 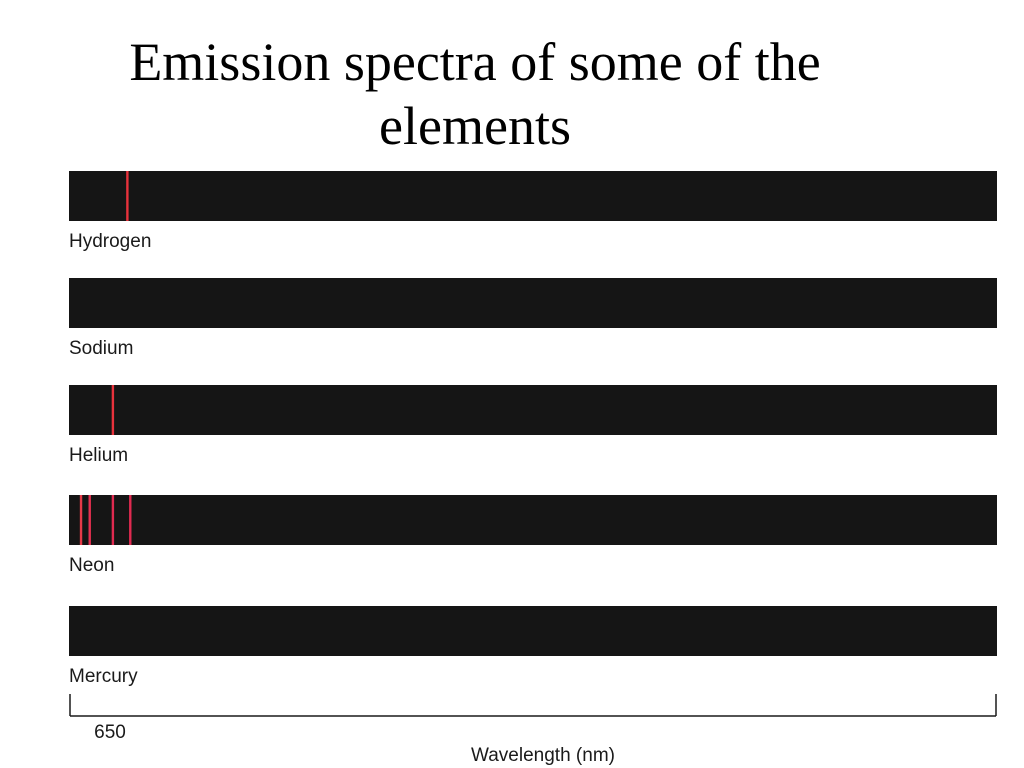 I want to click on spectrum-strip-hydrogen, so click(x=533, y=196).